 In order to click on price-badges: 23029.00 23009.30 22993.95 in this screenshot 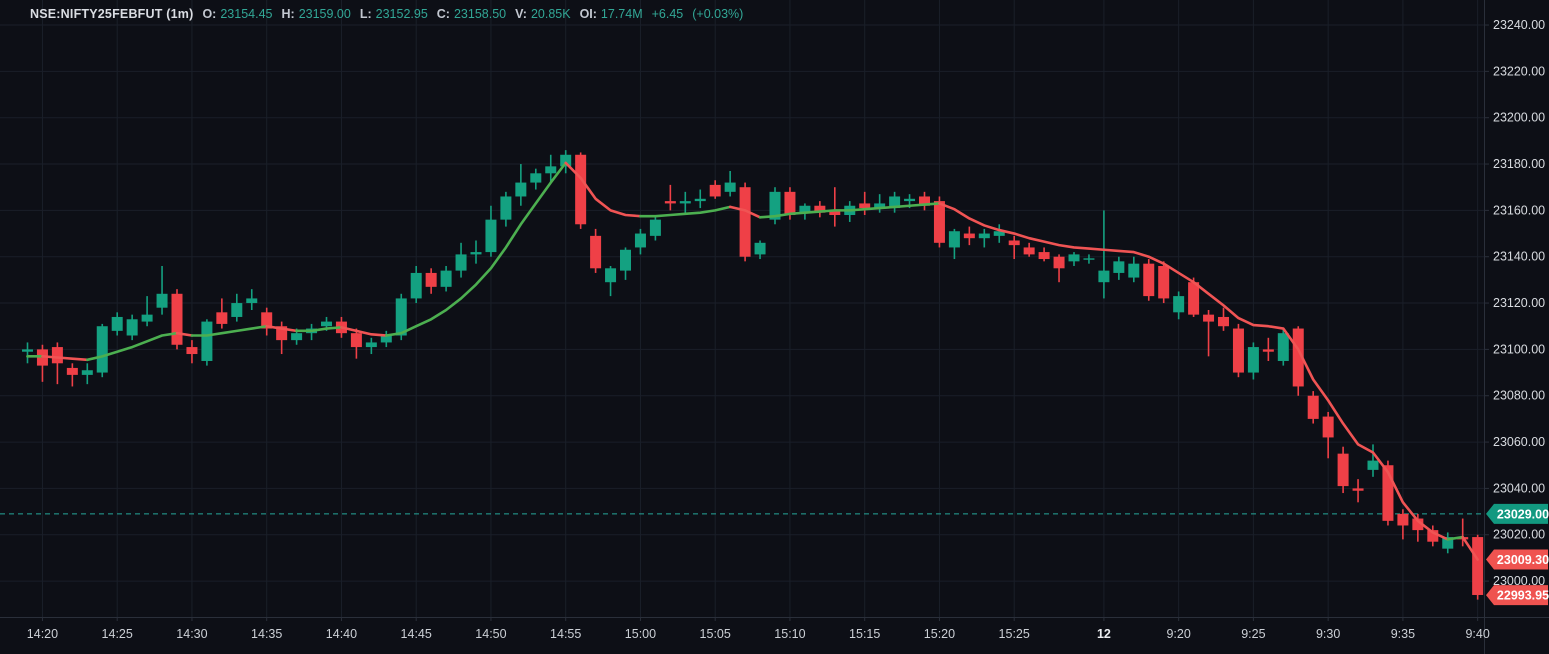, I will do `click(1517, 554)`.